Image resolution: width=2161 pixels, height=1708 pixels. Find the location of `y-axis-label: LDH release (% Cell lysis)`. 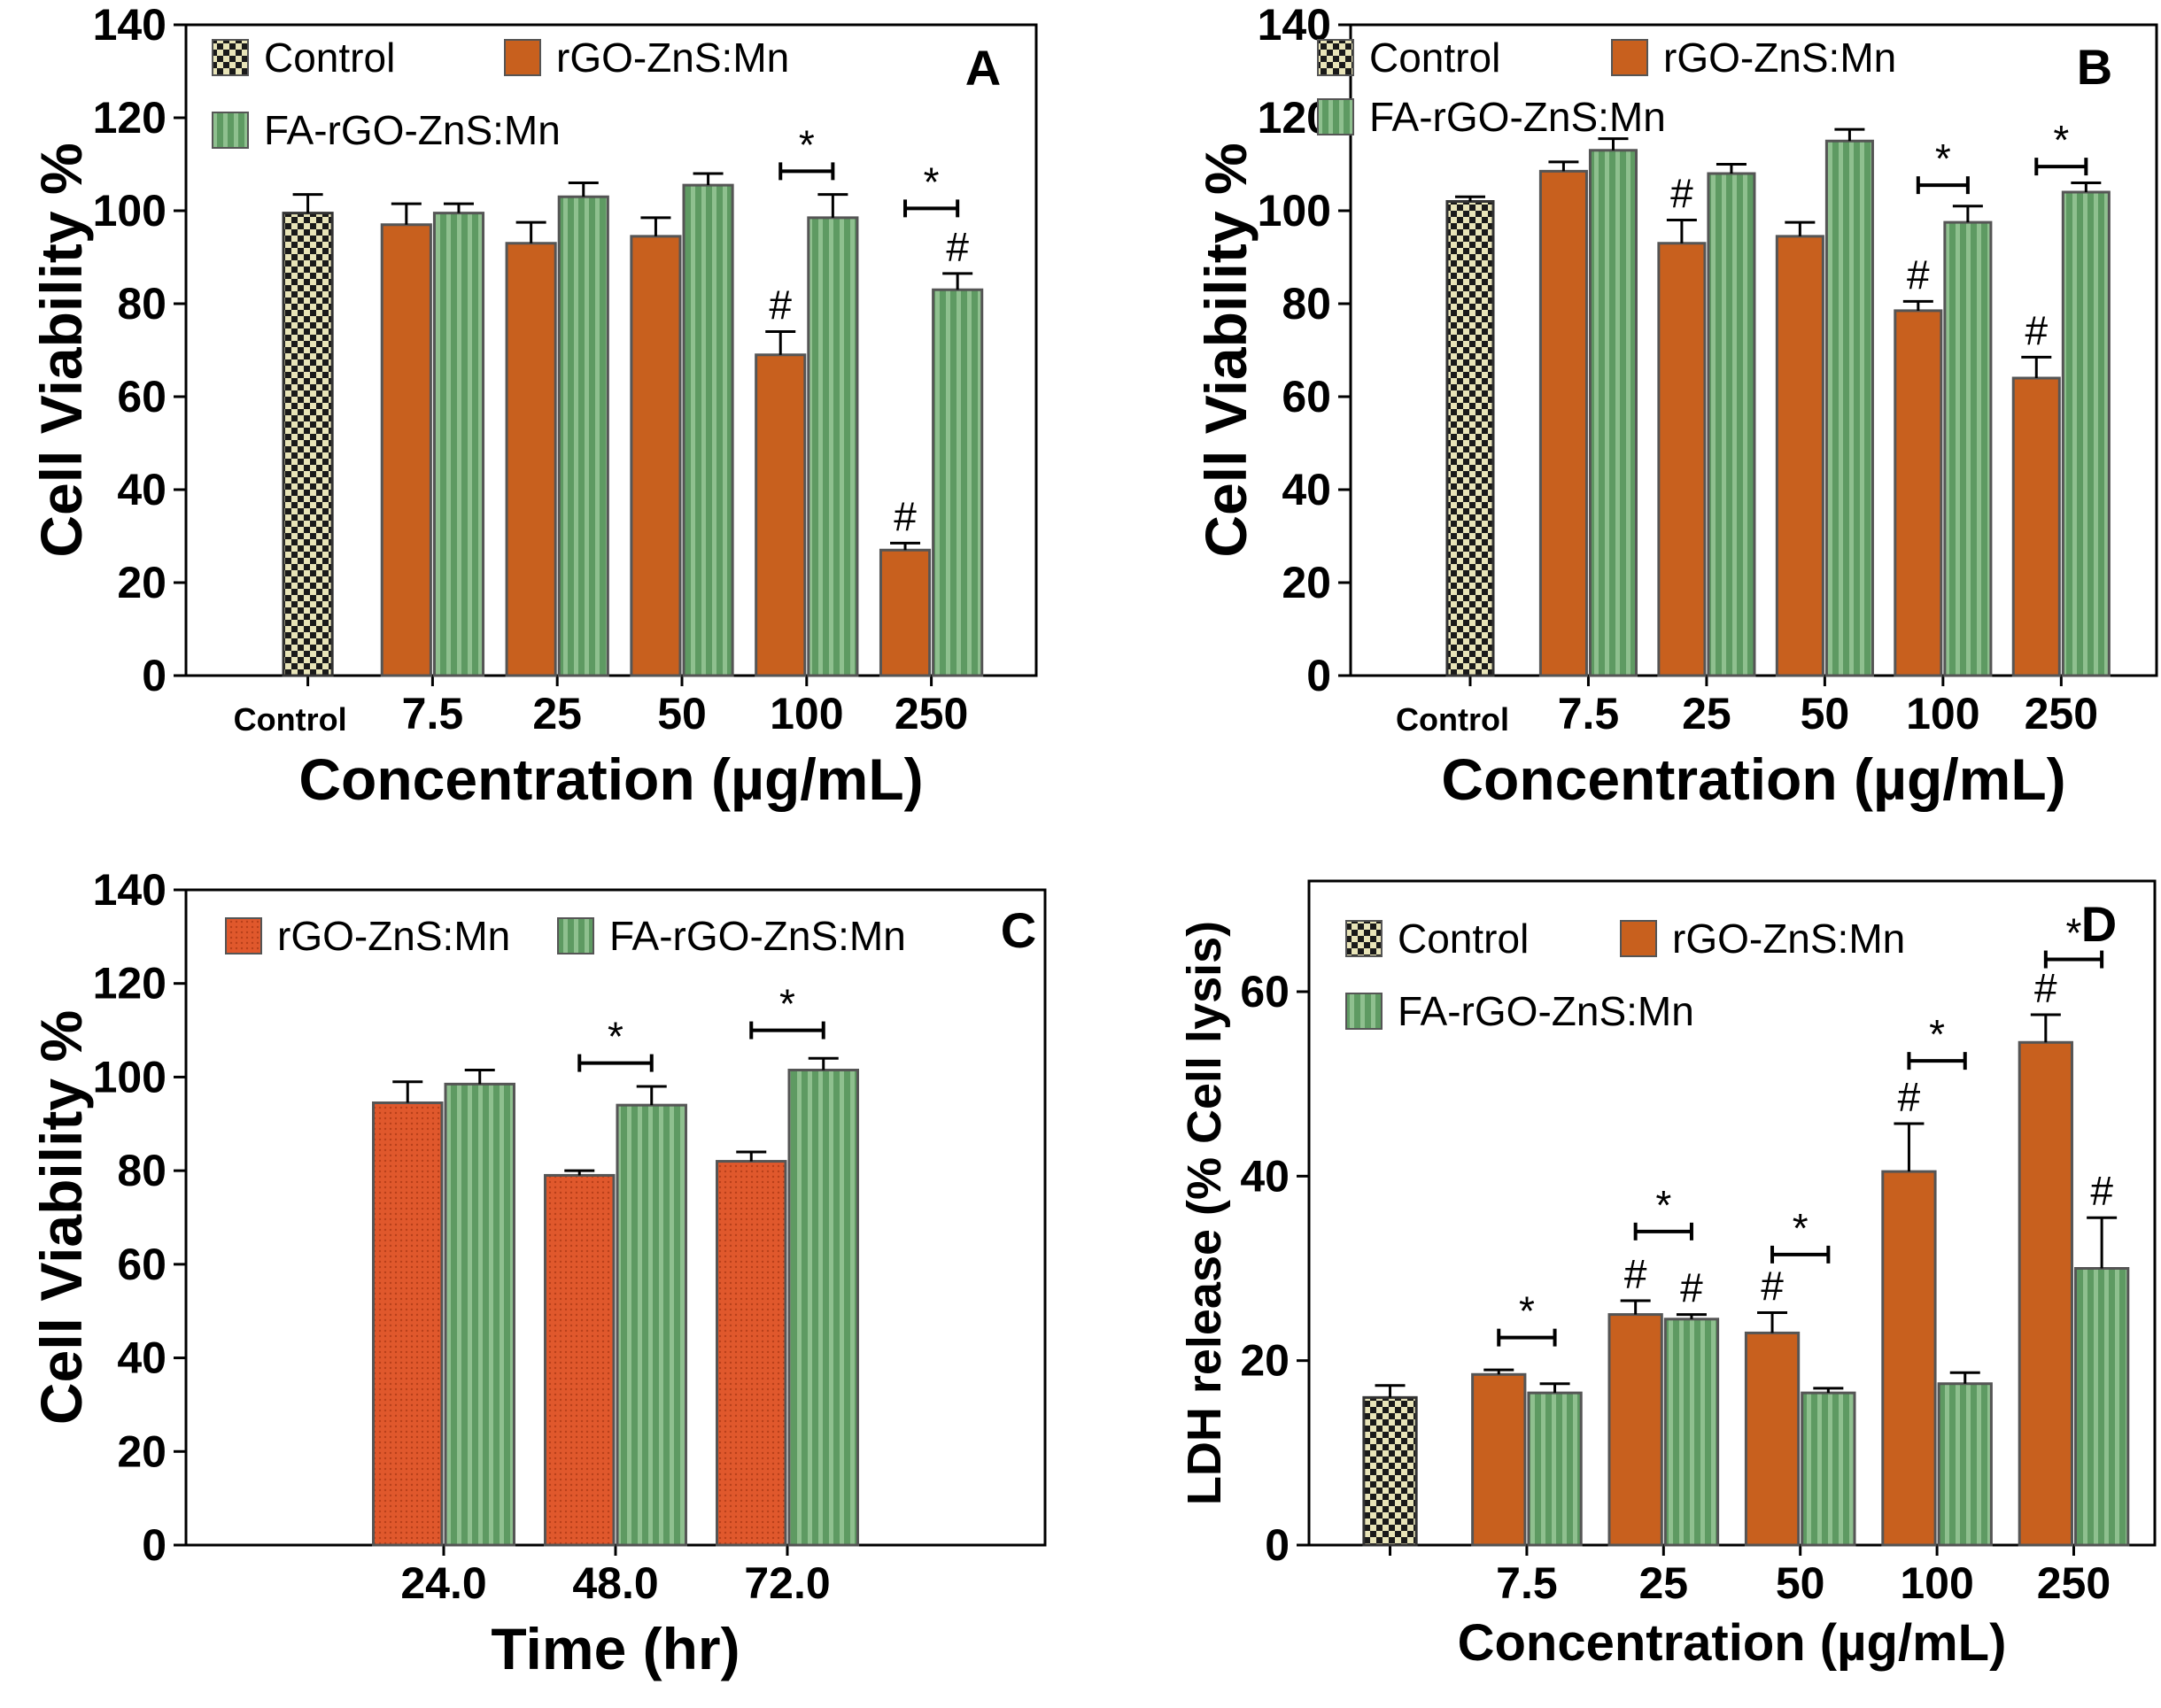

y-axis-label: LDH release (% Cell lysis) is located at coordinates (1204, 1213).